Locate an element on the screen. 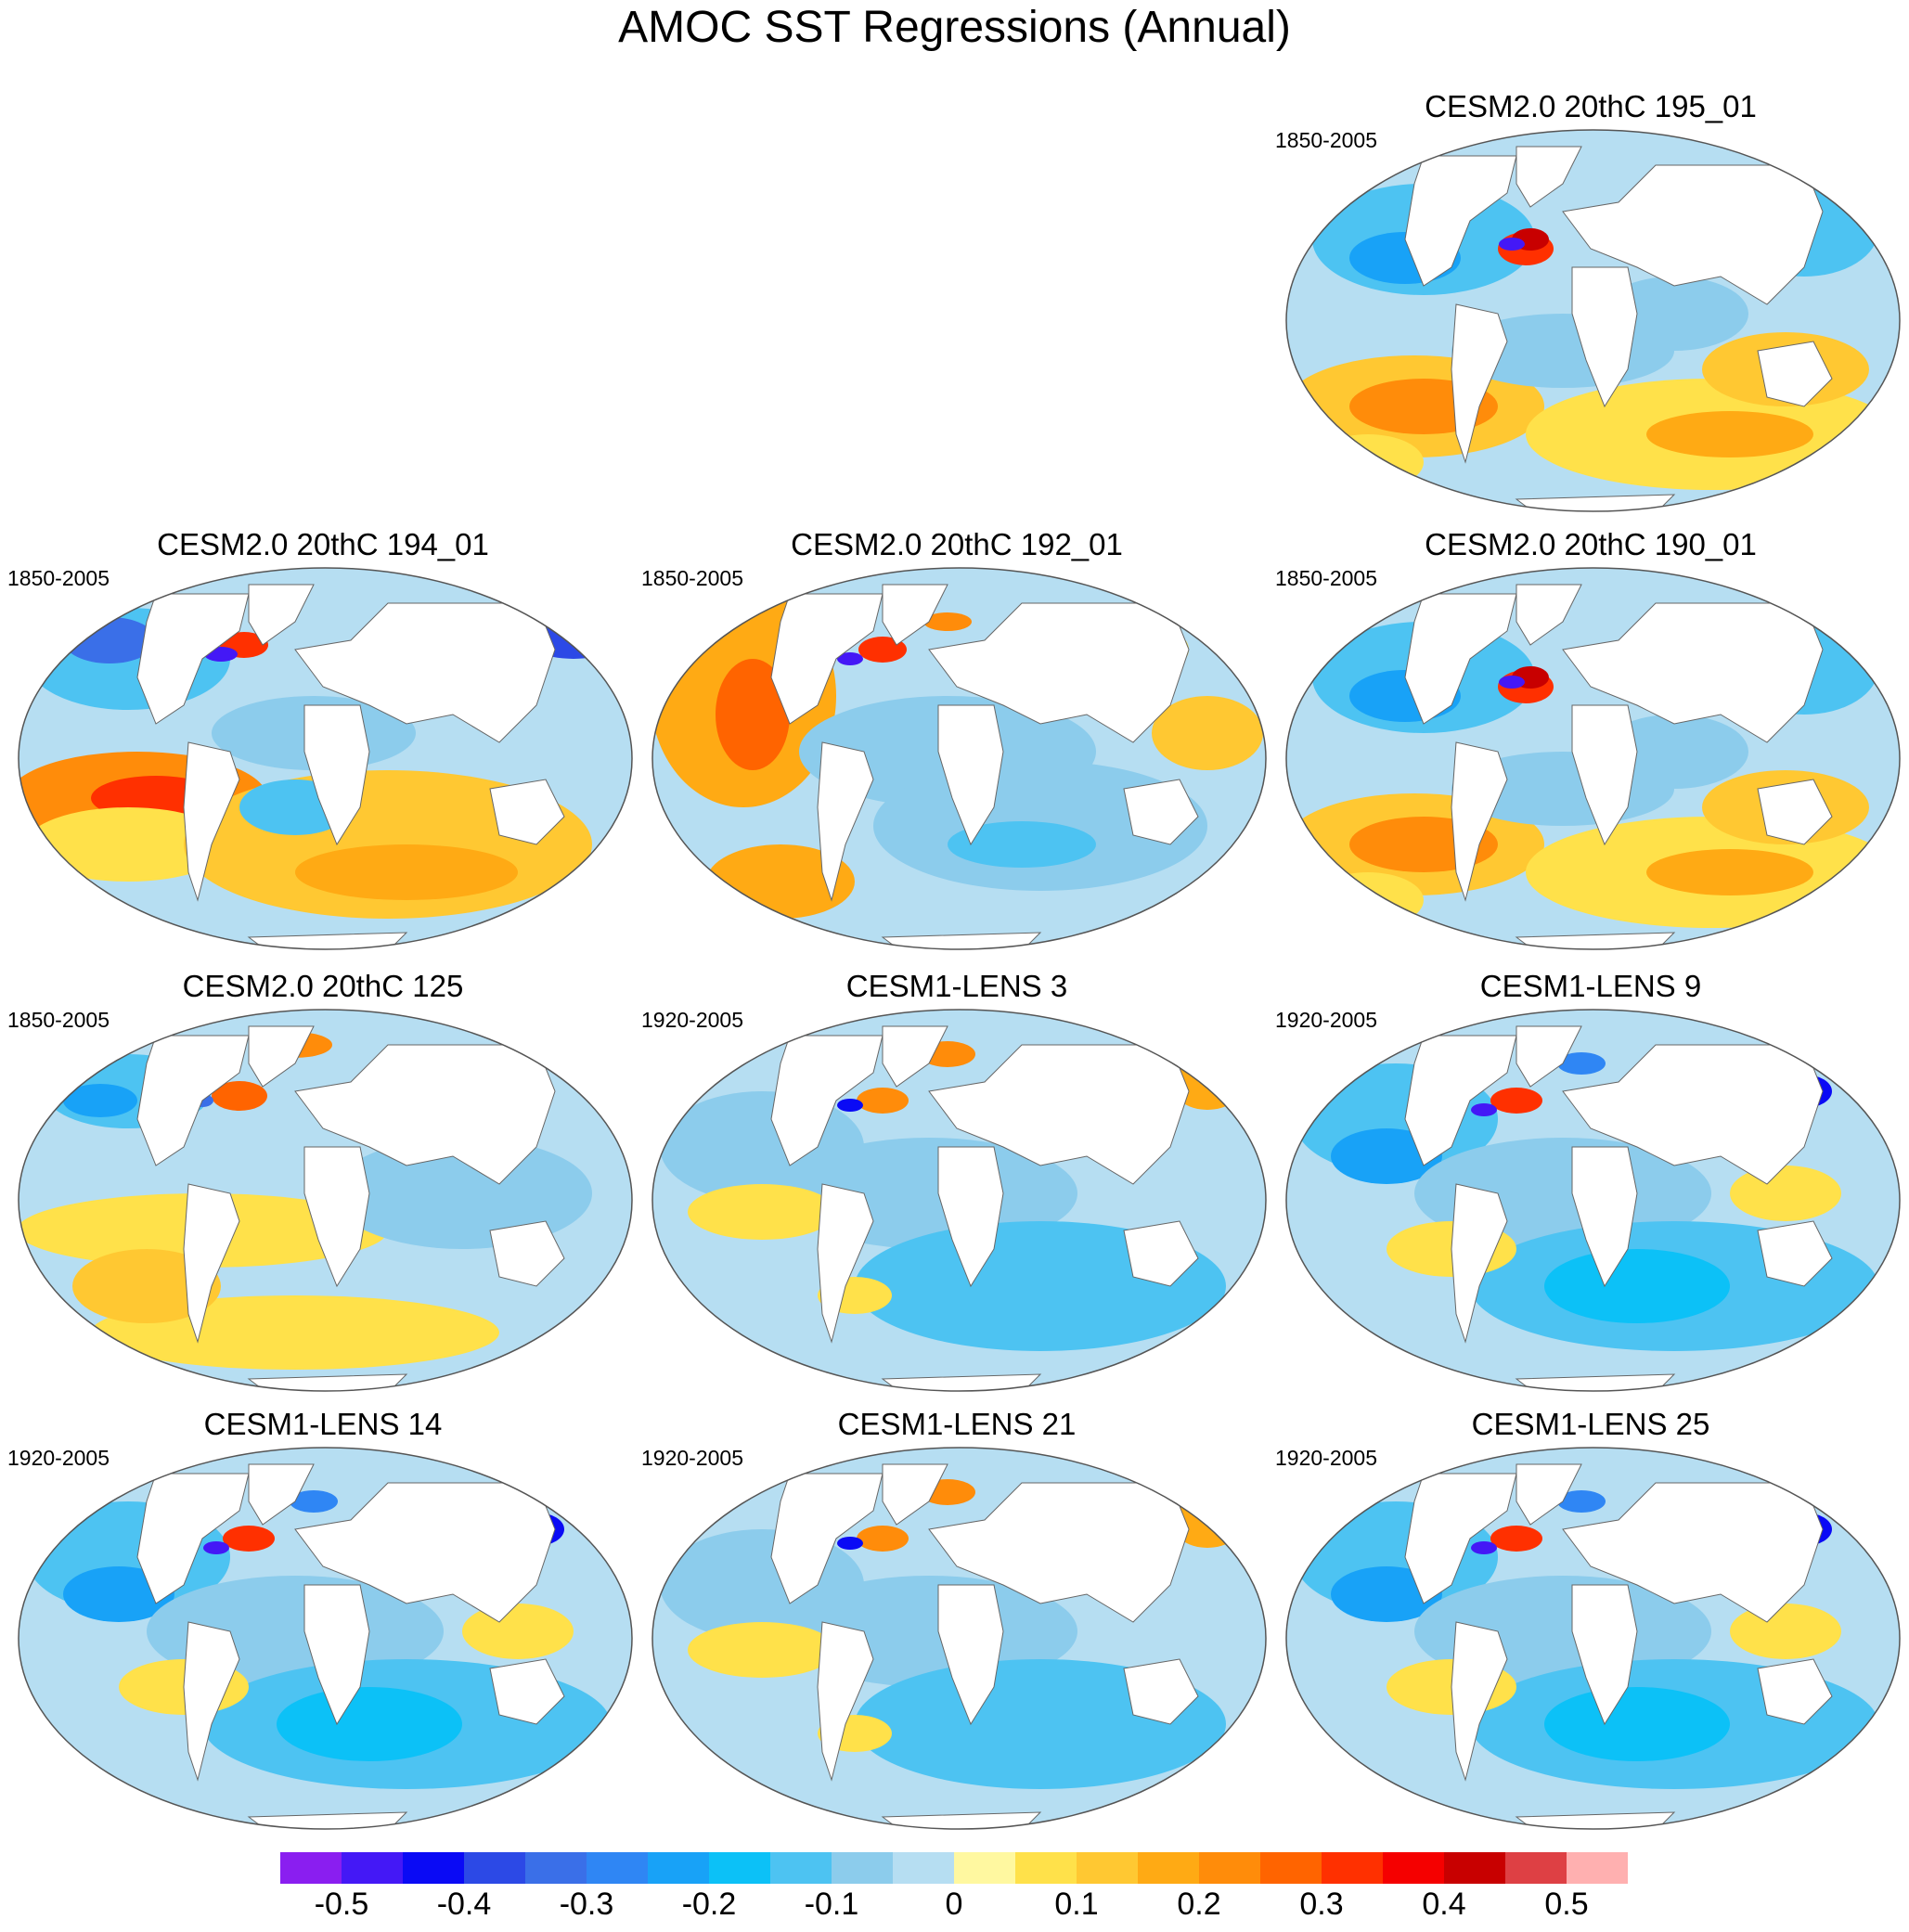 The image size is (1909, 1932). panel-cesm2-194-01: CESM2.0 20thC 194_01 1850-2005 is located at coordinates (322, 741).